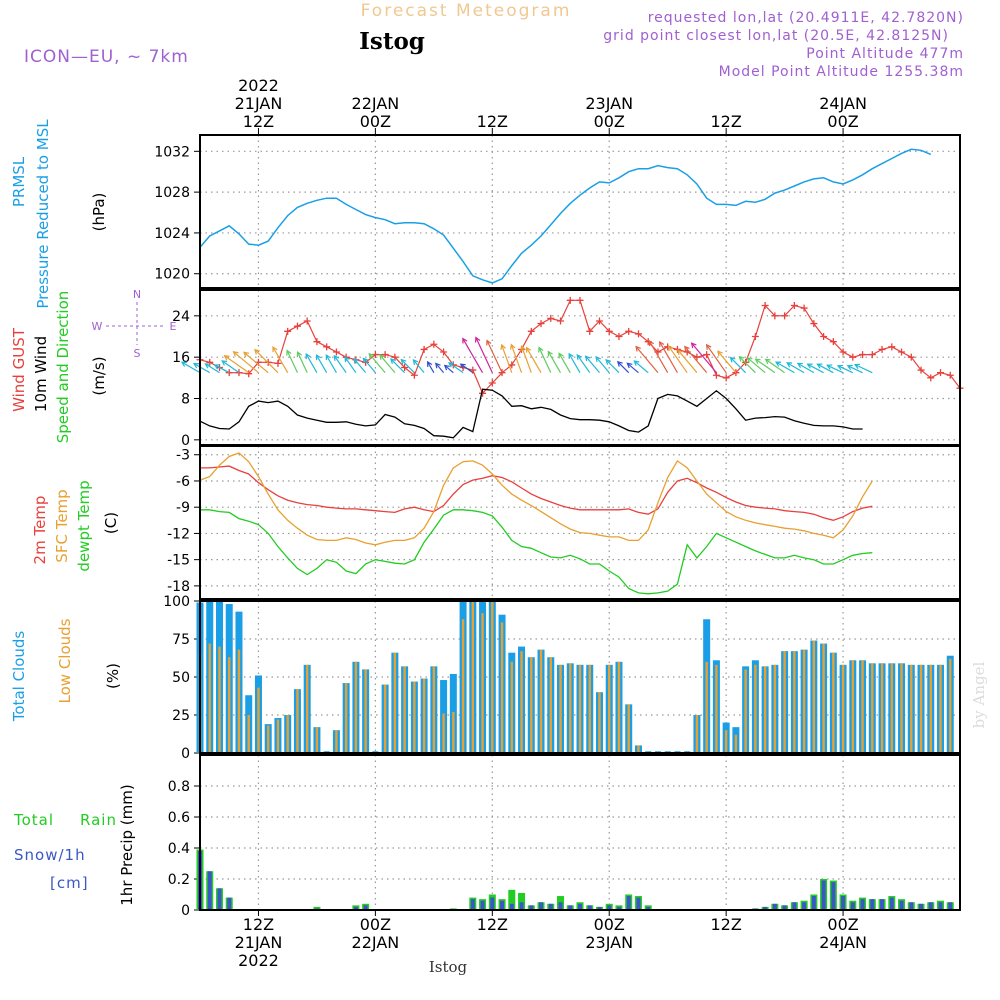  I want to click on top-day-label: 23JAN, so click(609, 103).